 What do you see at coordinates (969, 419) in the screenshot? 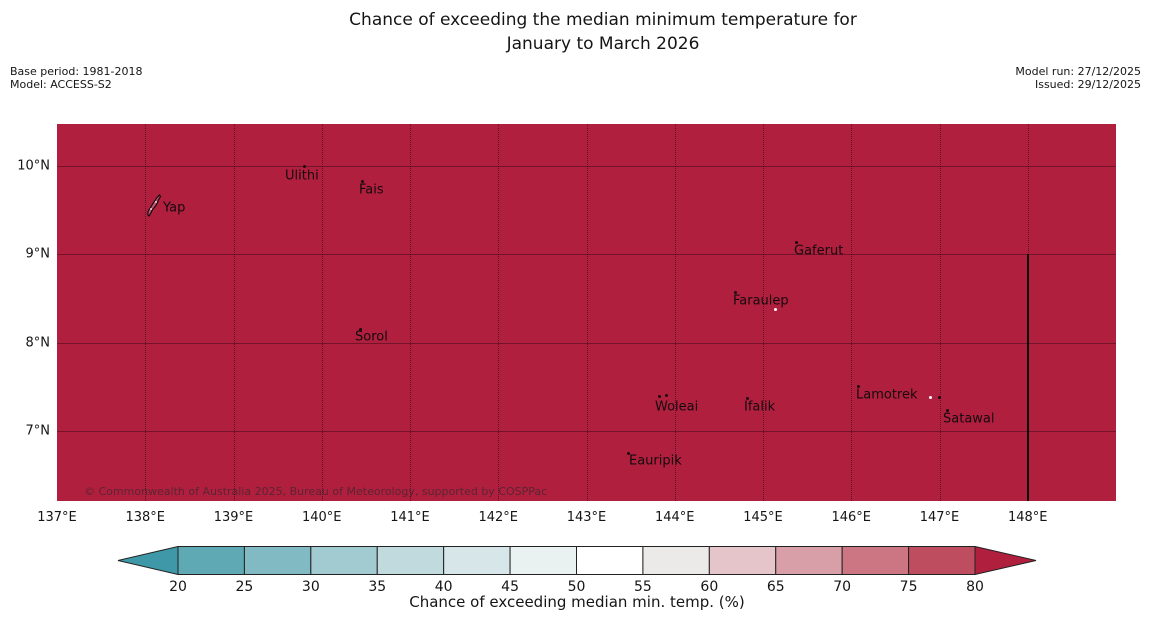
I see `island-label: Satawal` at bounding box center [969, 419].